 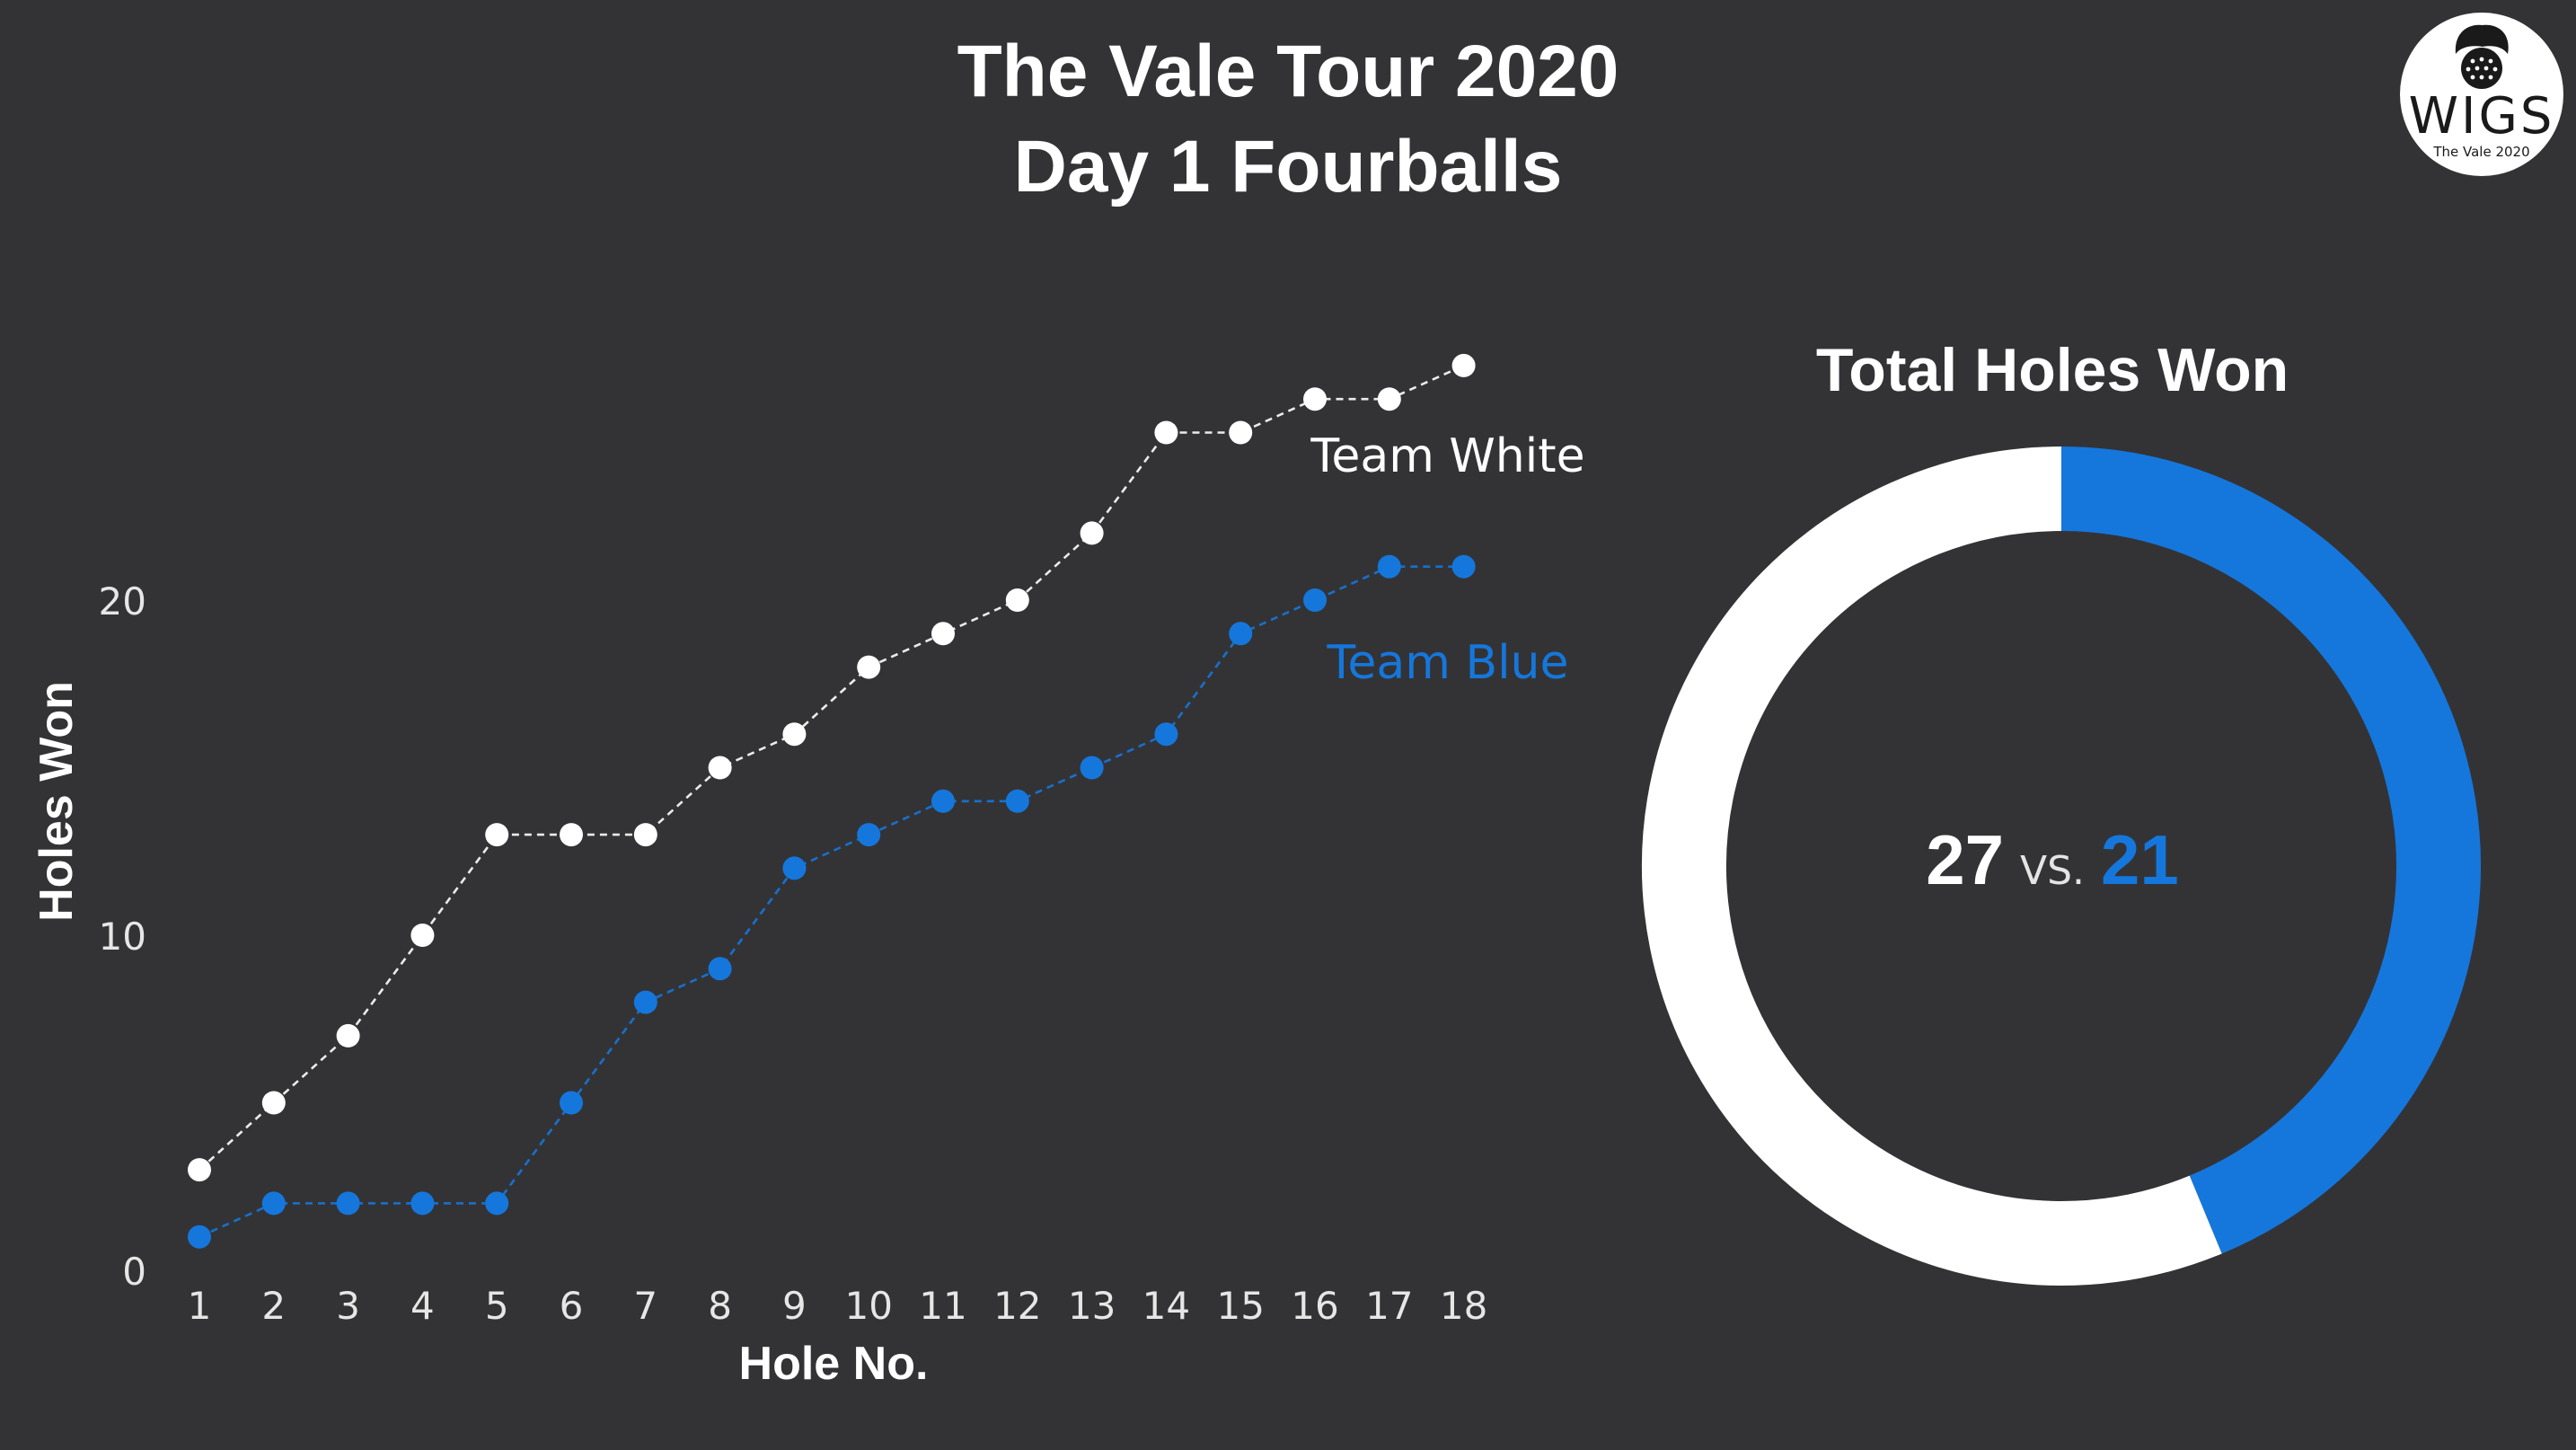 I want to click on page-title-line-1: The Vale Tour 2020, so click(x=1288, y=71).